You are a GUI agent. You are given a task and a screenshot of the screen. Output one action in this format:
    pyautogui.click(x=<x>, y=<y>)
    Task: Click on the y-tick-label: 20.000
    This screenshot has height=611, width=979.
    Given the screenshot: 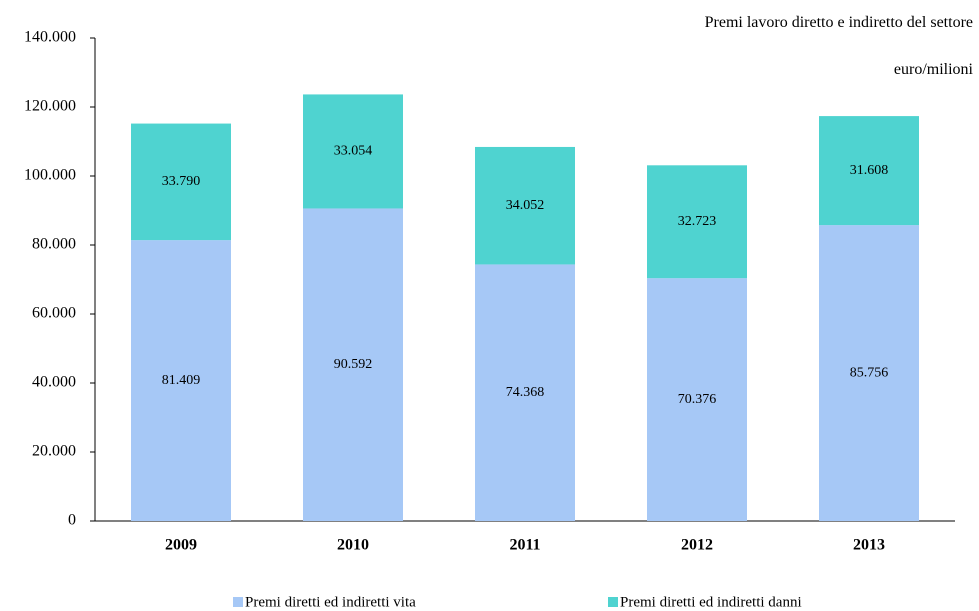 What is the action you would take?
    pyautogui.click(x=54, y=451)
    